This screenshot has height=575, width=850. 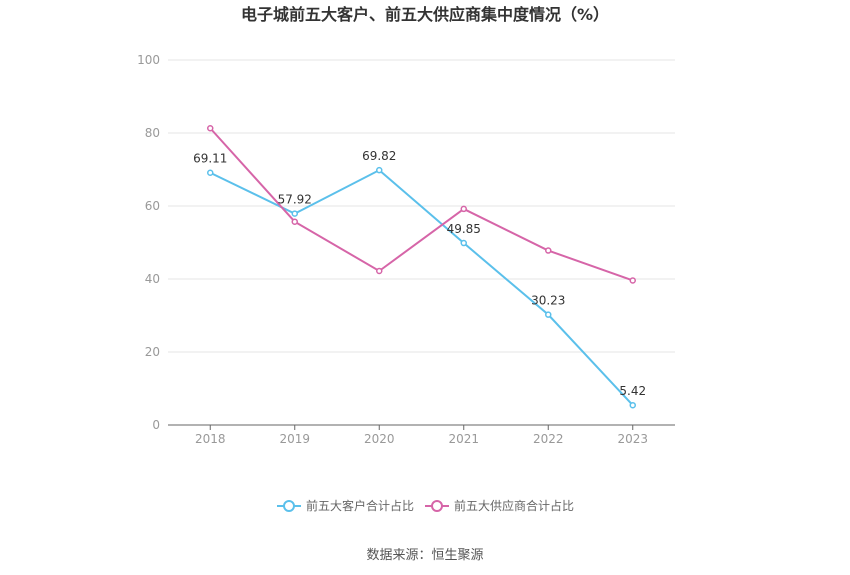 I want to click on legend-label: 前五大客户合计占比, so click(x=360, y=505).